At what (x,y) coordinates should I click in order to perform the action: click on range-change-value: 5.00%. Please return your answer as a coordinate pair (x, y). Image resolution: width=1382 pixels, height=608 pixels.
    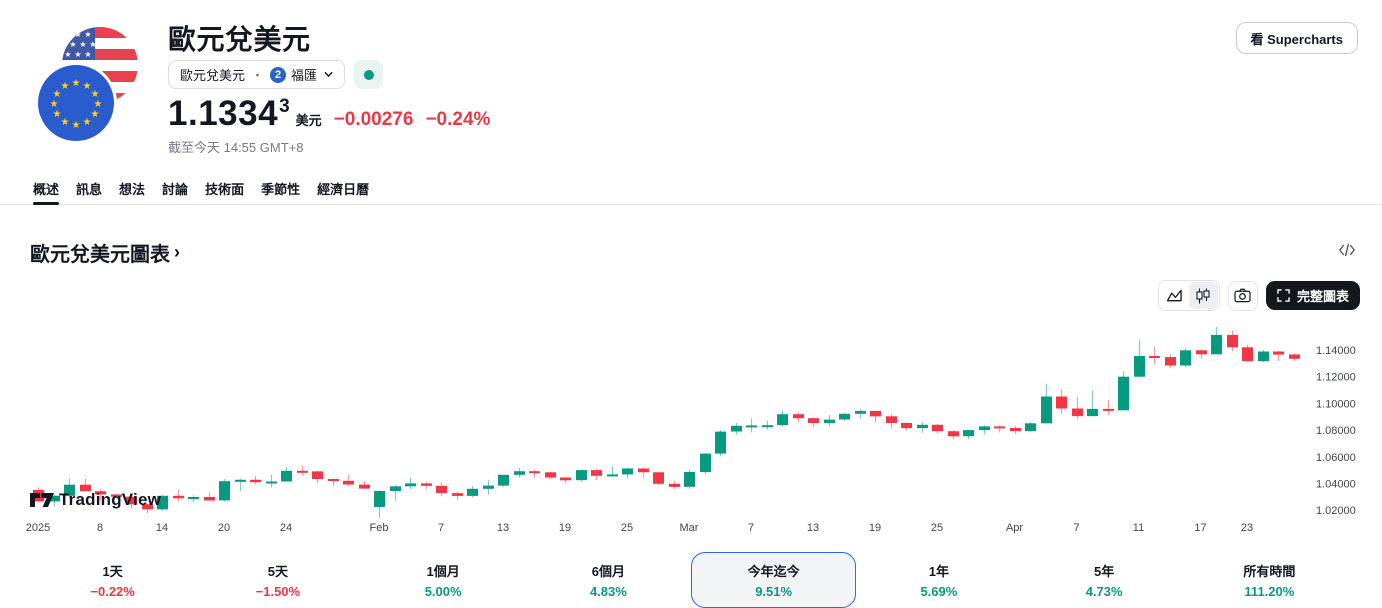
    Looking at the image, I should click on (443, 591).